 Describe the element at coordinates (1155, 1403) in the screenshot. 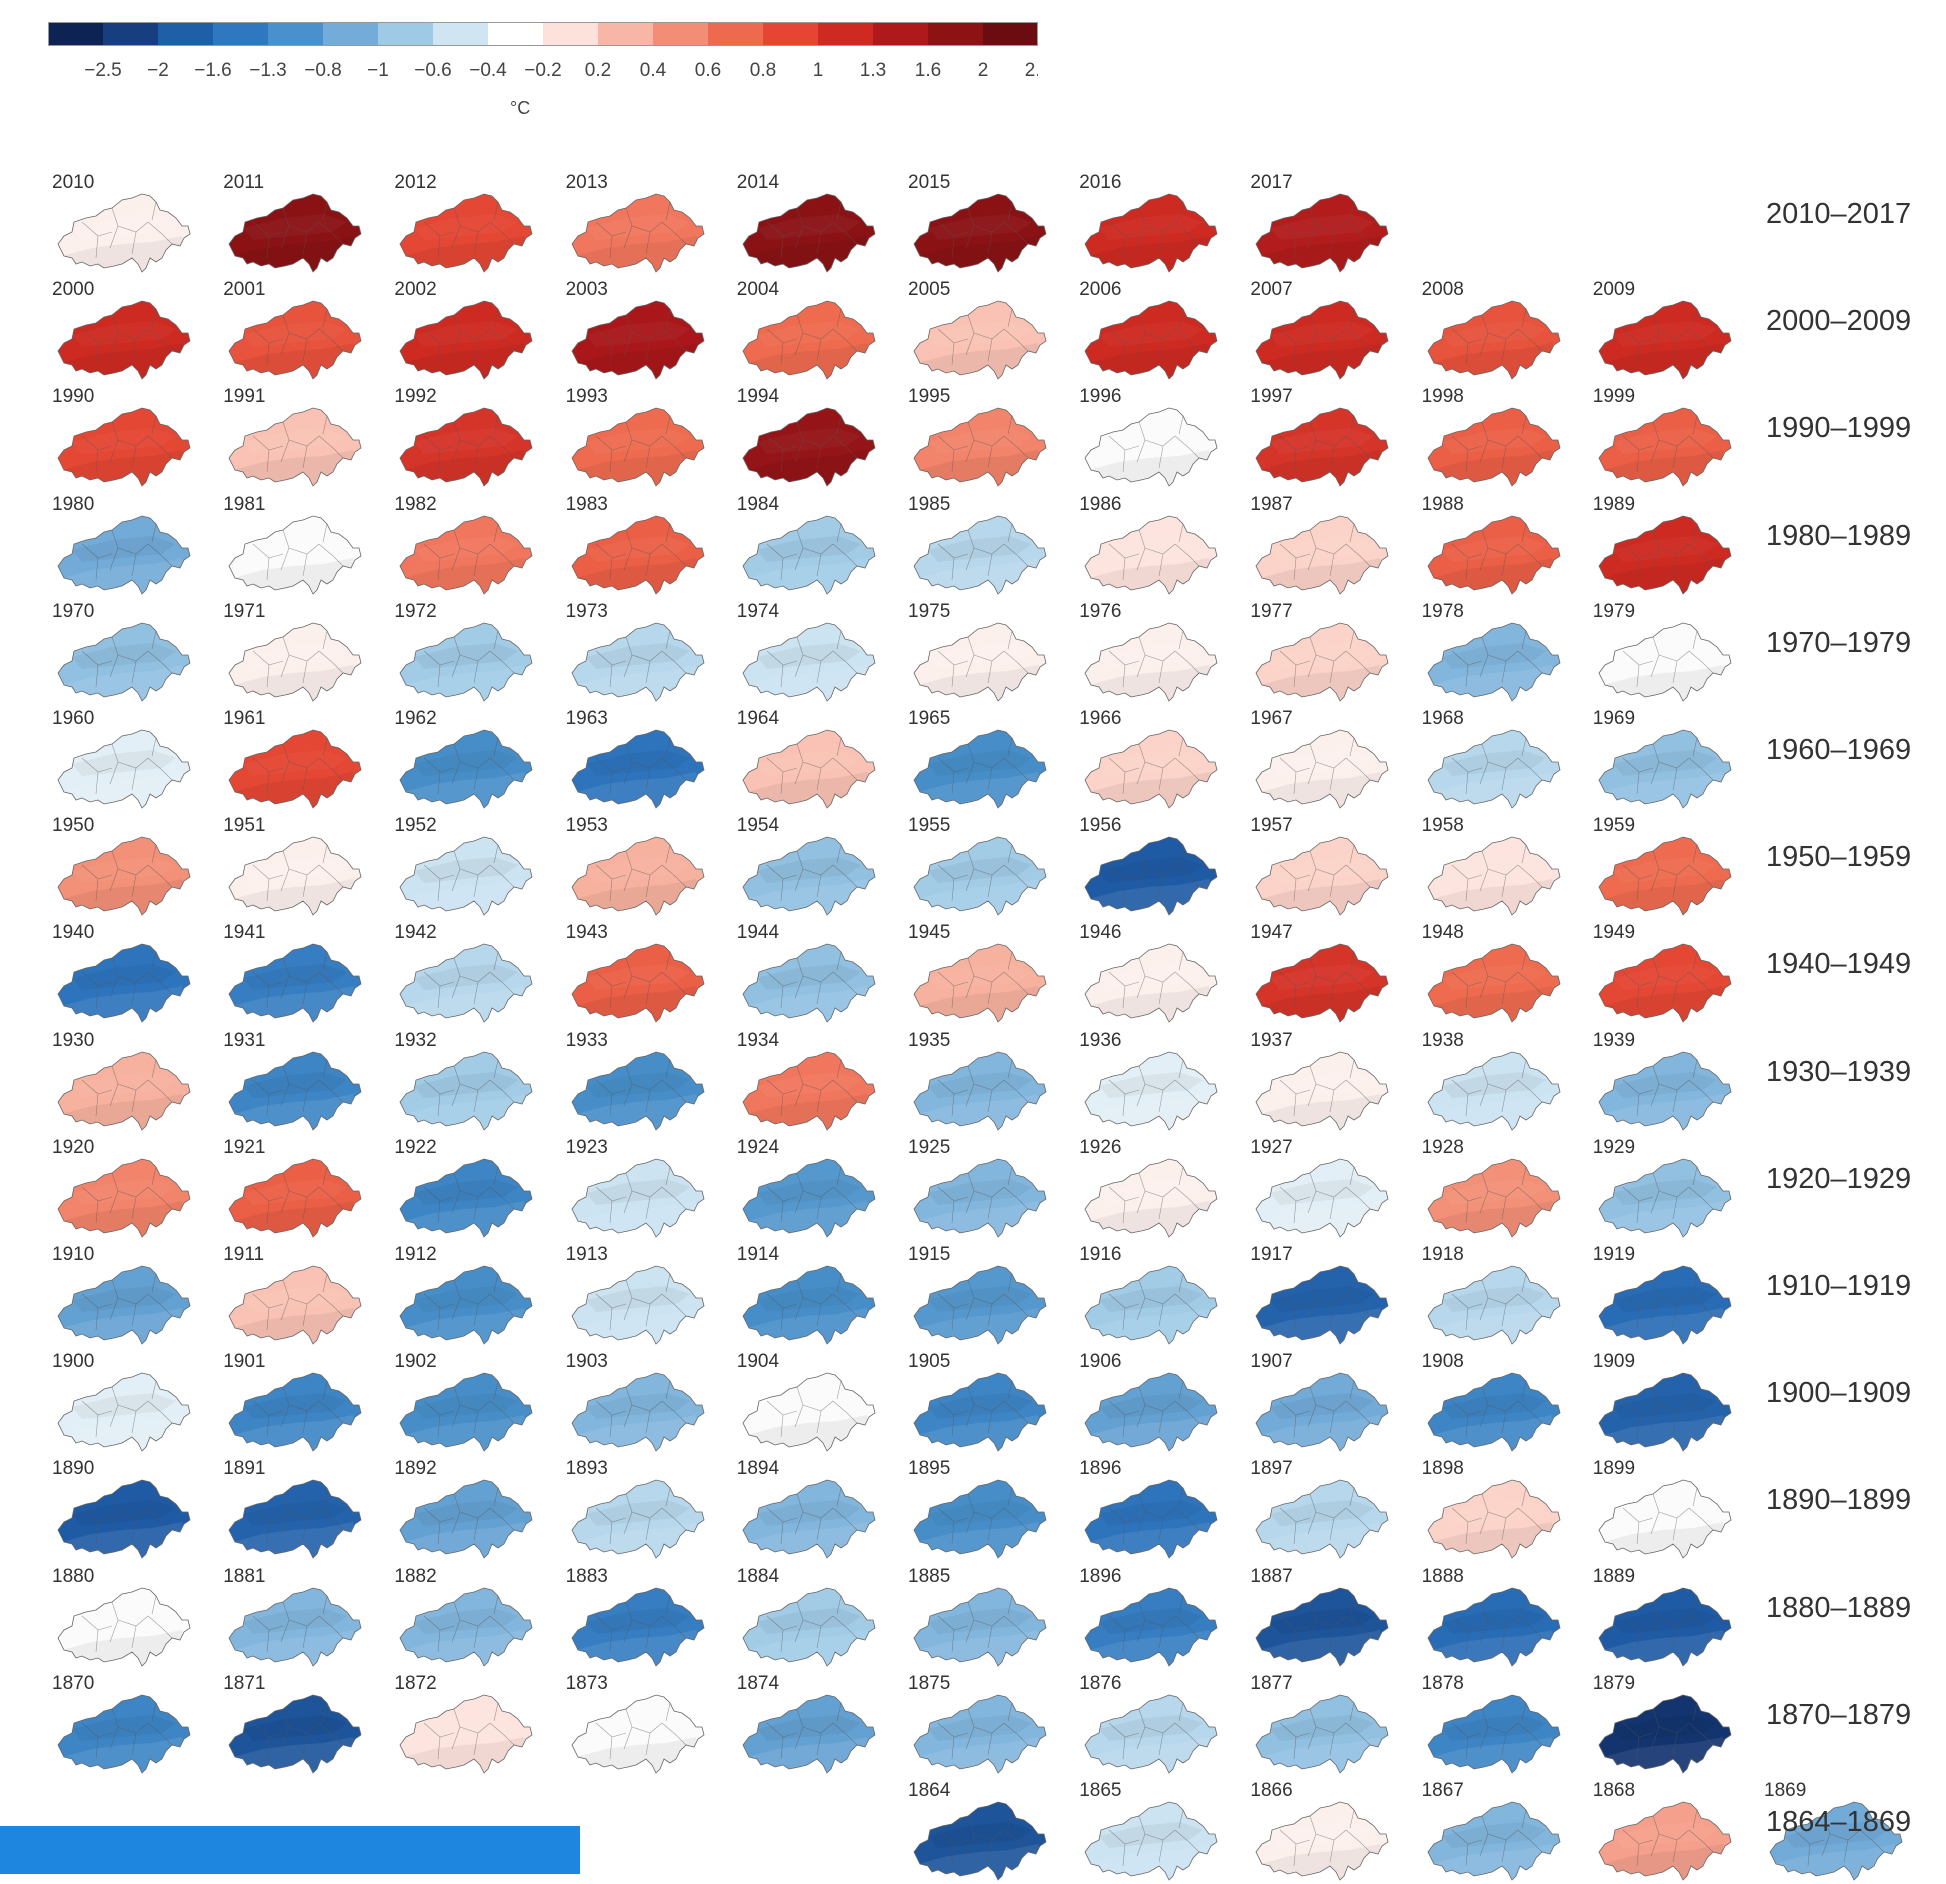

I see `year-map-cell: 1906` at that location.